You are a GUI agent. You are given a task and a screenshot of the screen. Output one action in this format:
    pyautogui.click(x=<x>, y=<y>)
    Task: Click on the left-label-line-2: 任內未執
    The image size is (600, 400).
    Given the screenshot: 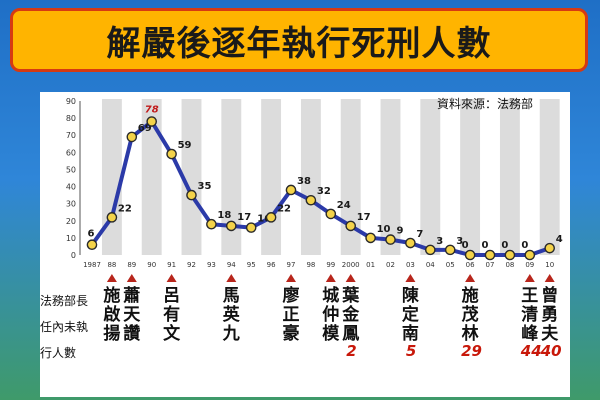 What is the action you would take?
    pyautogui.click(x=64, y=327)
    